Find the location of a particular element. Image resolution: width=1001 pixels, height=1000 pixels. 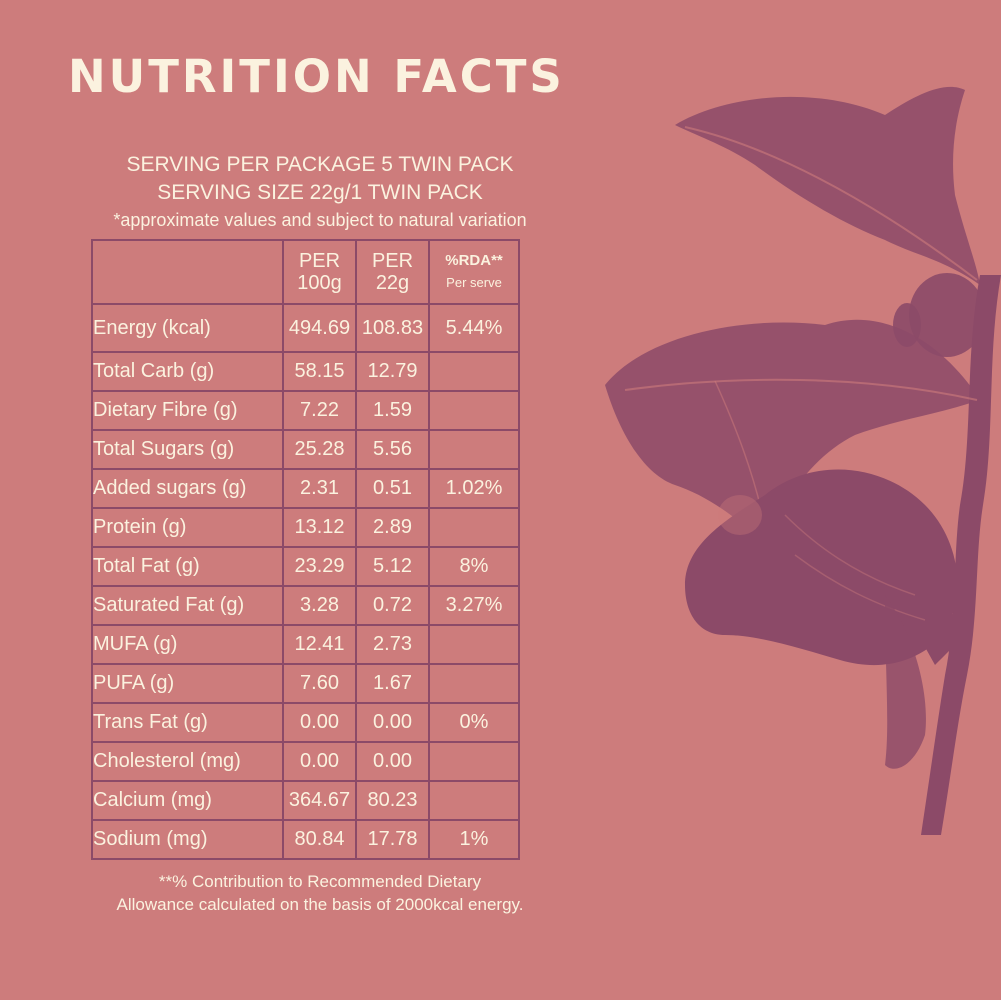

header-per-22g-line1: PER is located at coordinates (392, 261).